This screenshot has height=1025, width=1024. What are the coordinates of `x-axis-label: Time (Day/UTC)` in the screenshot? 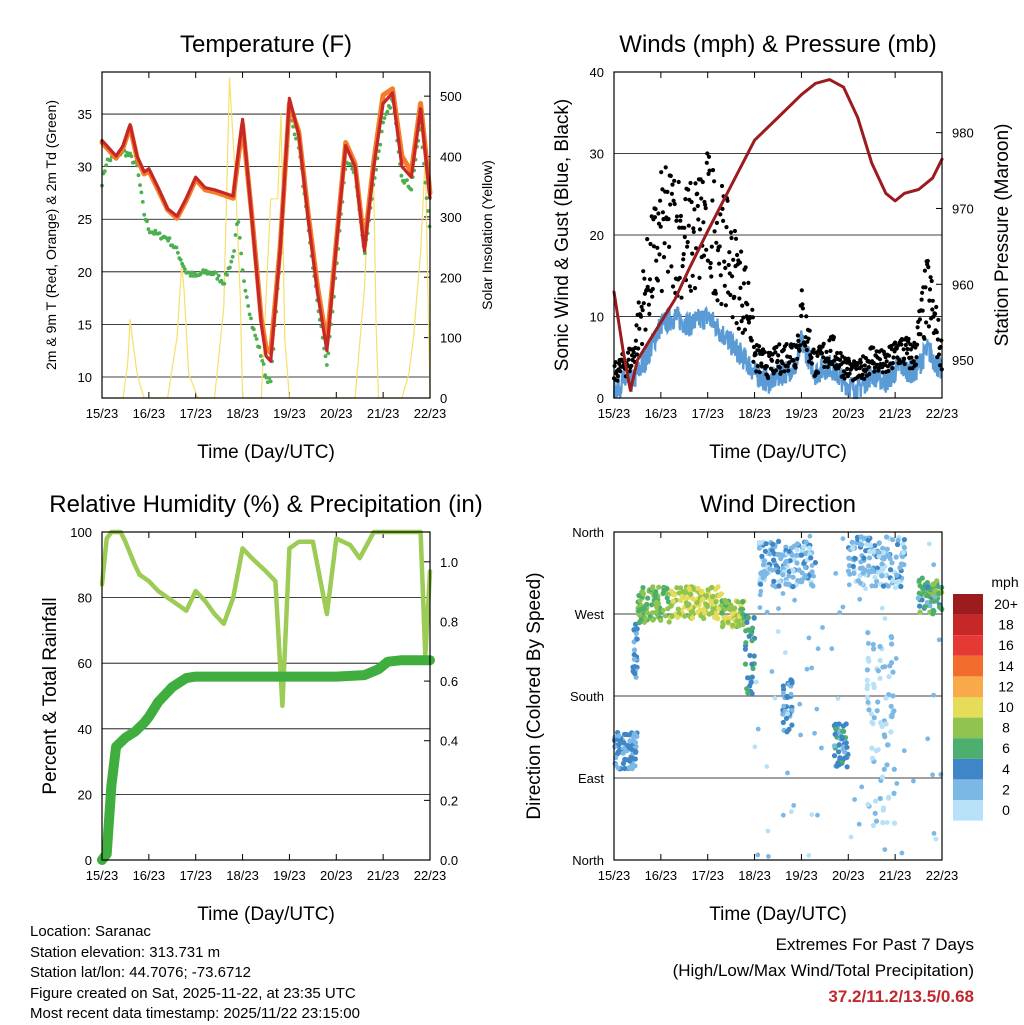 It's located at (266, 452).